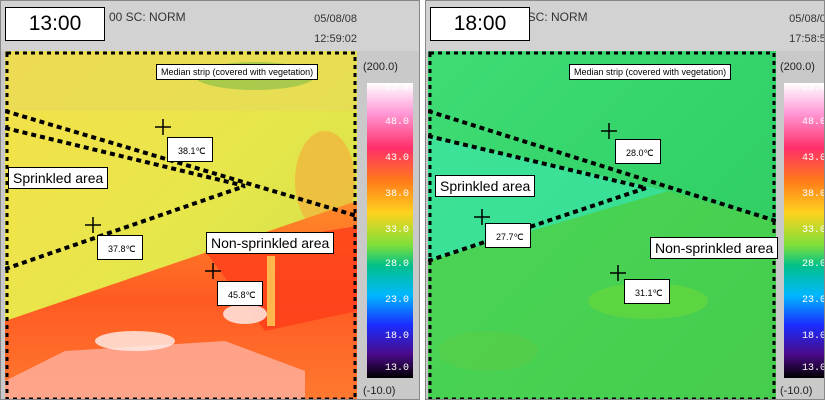  What do you see at coordinates (638, 151) in the screenshot?
I see `temperature-label-median: 28.0℃` at bounding box center [638, 151].